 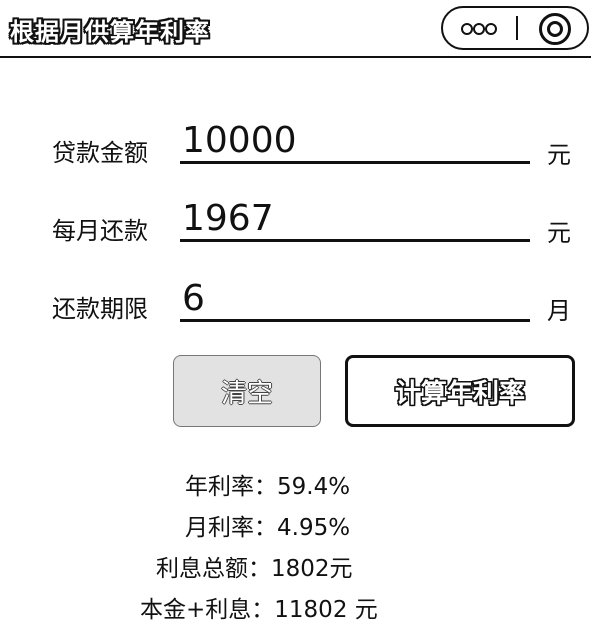 I want to click on monthly-payment-unit: 元, so click(x=559, y=233).